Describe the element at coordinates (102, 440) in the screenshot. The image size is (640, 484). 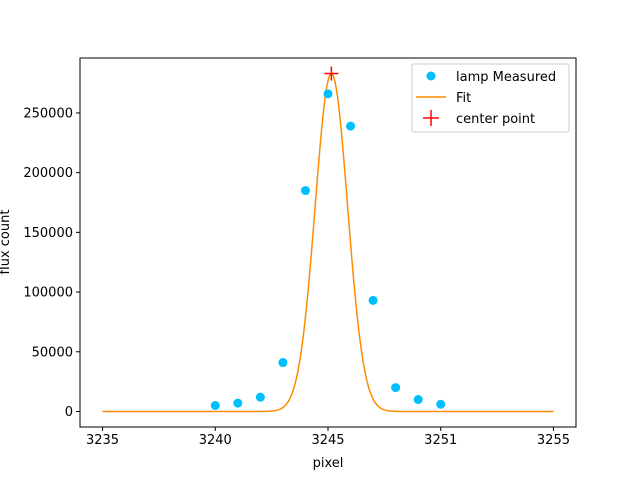
I see `x-tick-label: 3235` at that location.